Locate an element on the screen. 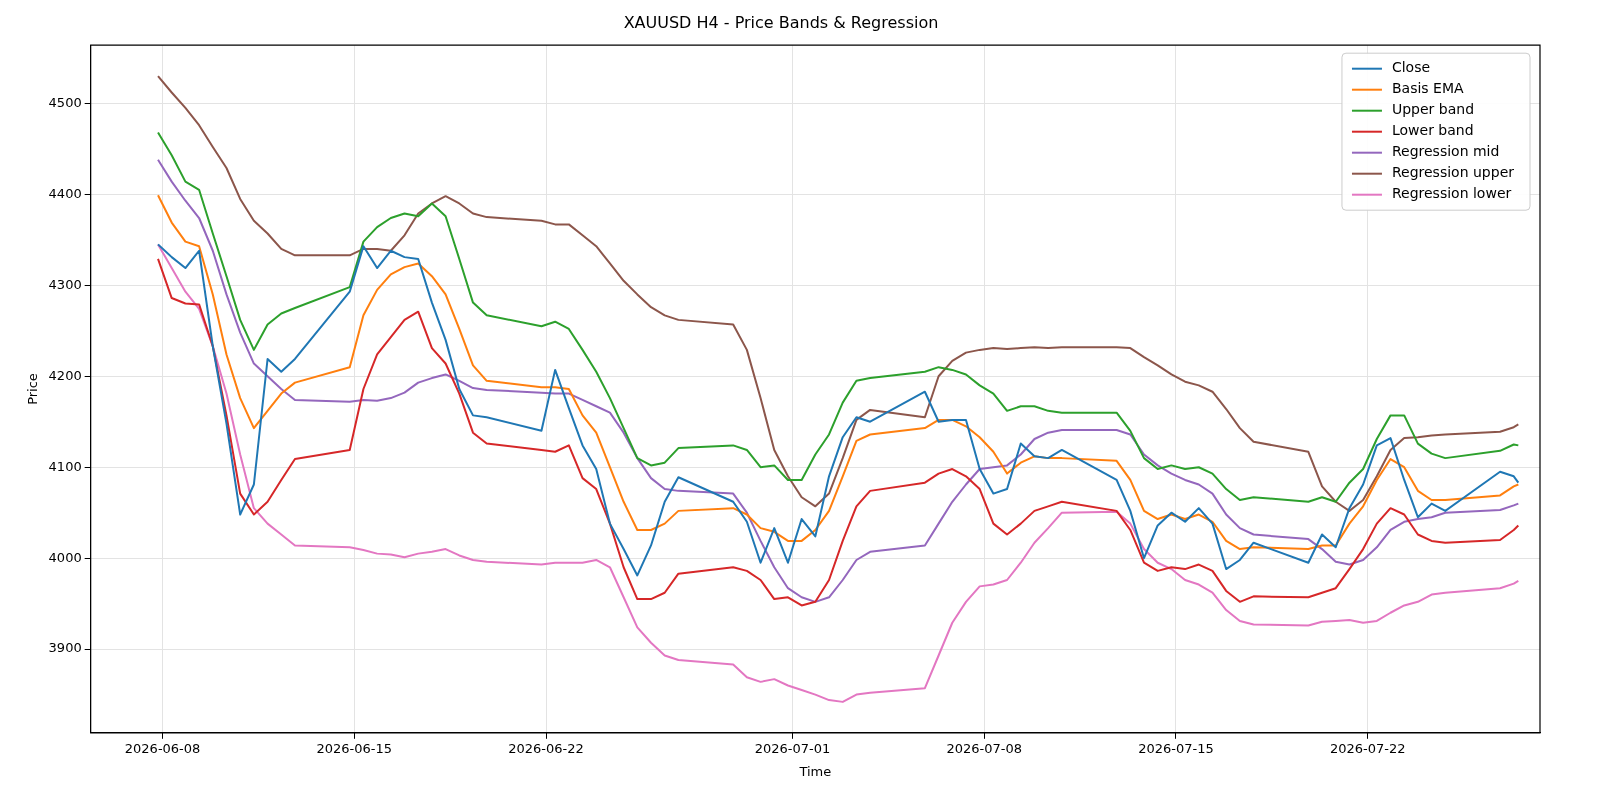  y-tick-label: 3900 is located at coordinates (65, 648).